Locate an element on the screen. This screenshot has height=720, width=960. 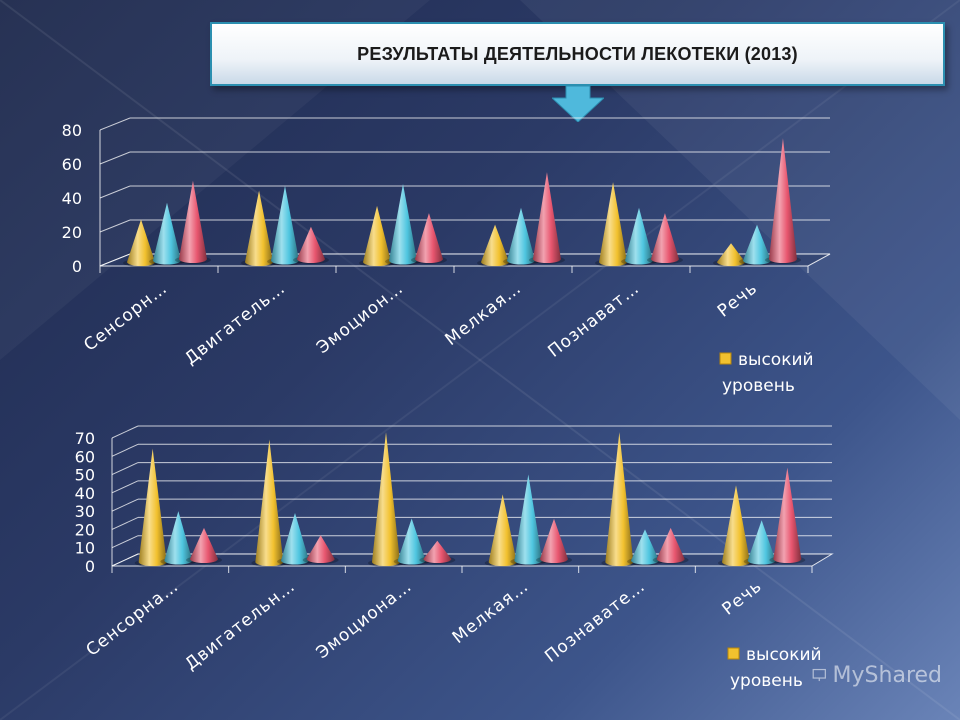
title-banner: РЕЗУЛЬТАТЫ ДЕЯТЕЛЬНОСТИ ЛЕКОТЕКИ (2013) is located at coordinates (577, 54).